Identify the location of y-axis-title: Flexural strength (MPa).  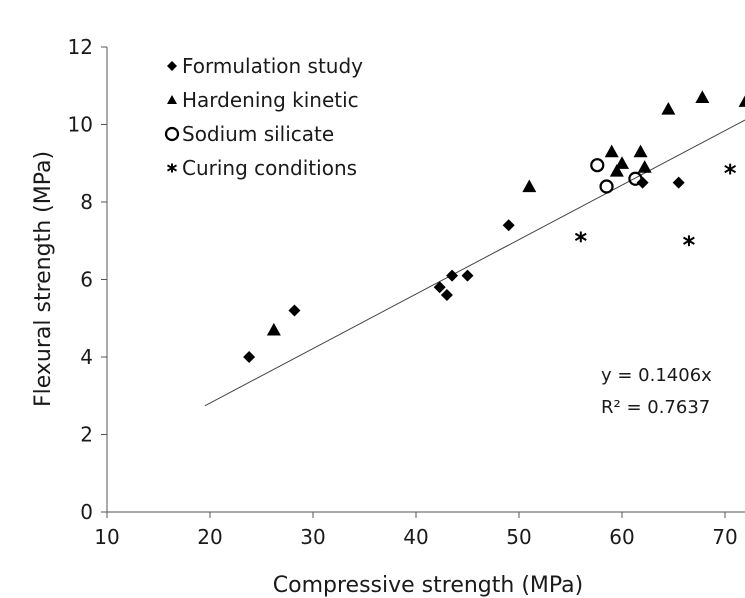
(43, 279).